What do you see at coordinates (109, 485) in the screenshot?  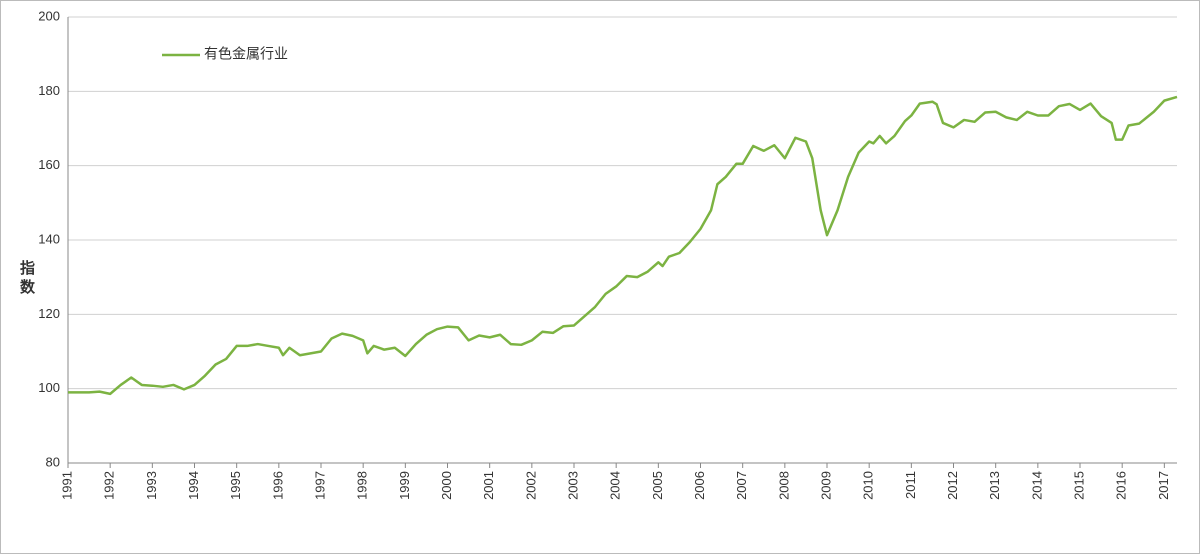 I see `x-tick-label: 1992` at bounding box center [109, 485].